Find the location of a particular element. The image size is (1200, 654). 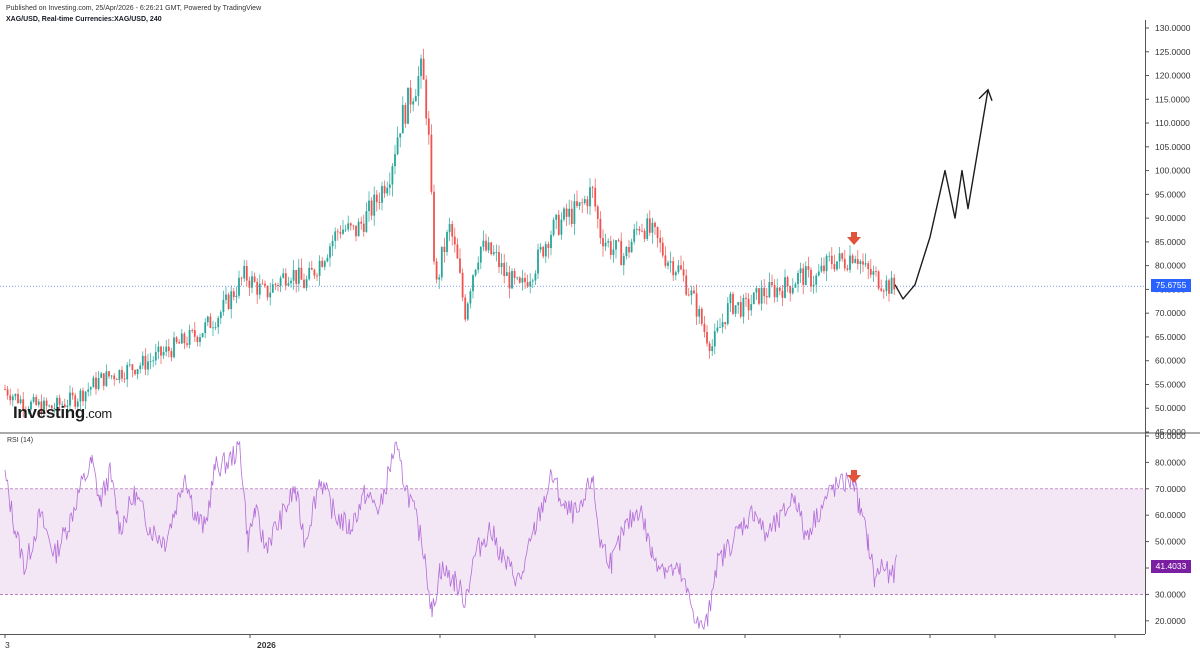

rsi-tick-label: 80.0000 is located at coordinates (1170, 462).